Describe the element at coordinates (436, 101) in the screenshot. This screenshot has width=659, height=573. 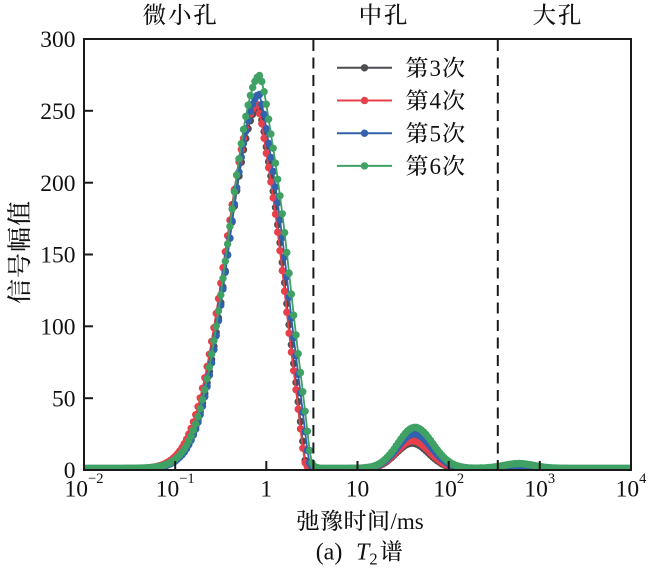
I see `svg-text: 4` at that location.